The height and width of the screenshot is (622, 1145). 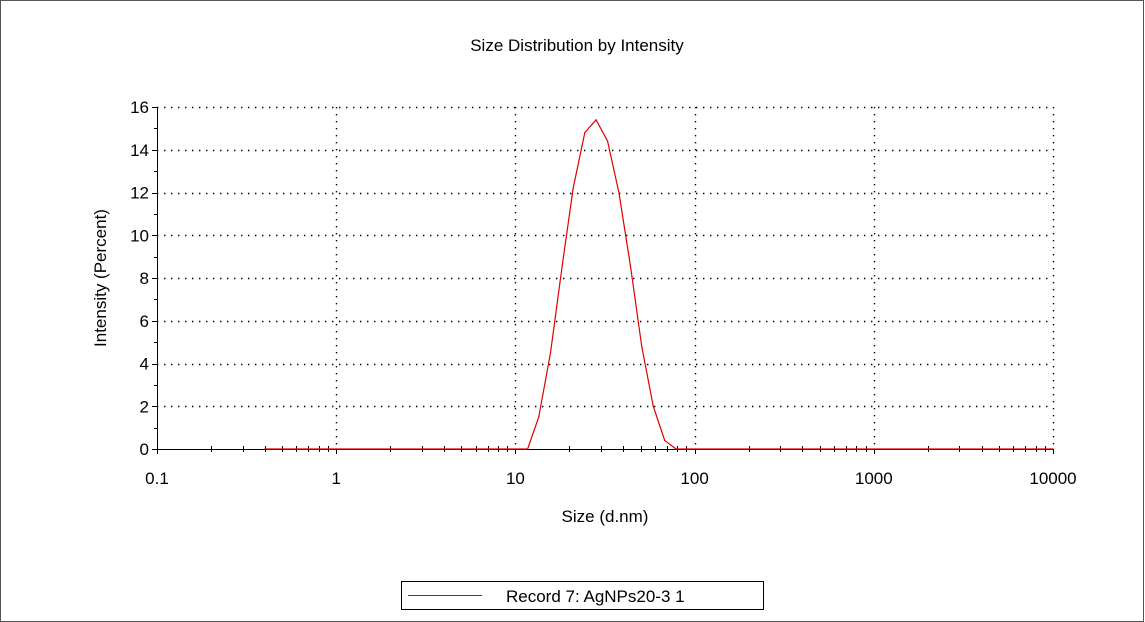 What do you see at coordinates (874, 478) in the screenshot?
I see `x-tick-label-4: 1000` at bounding box center [874, 478].